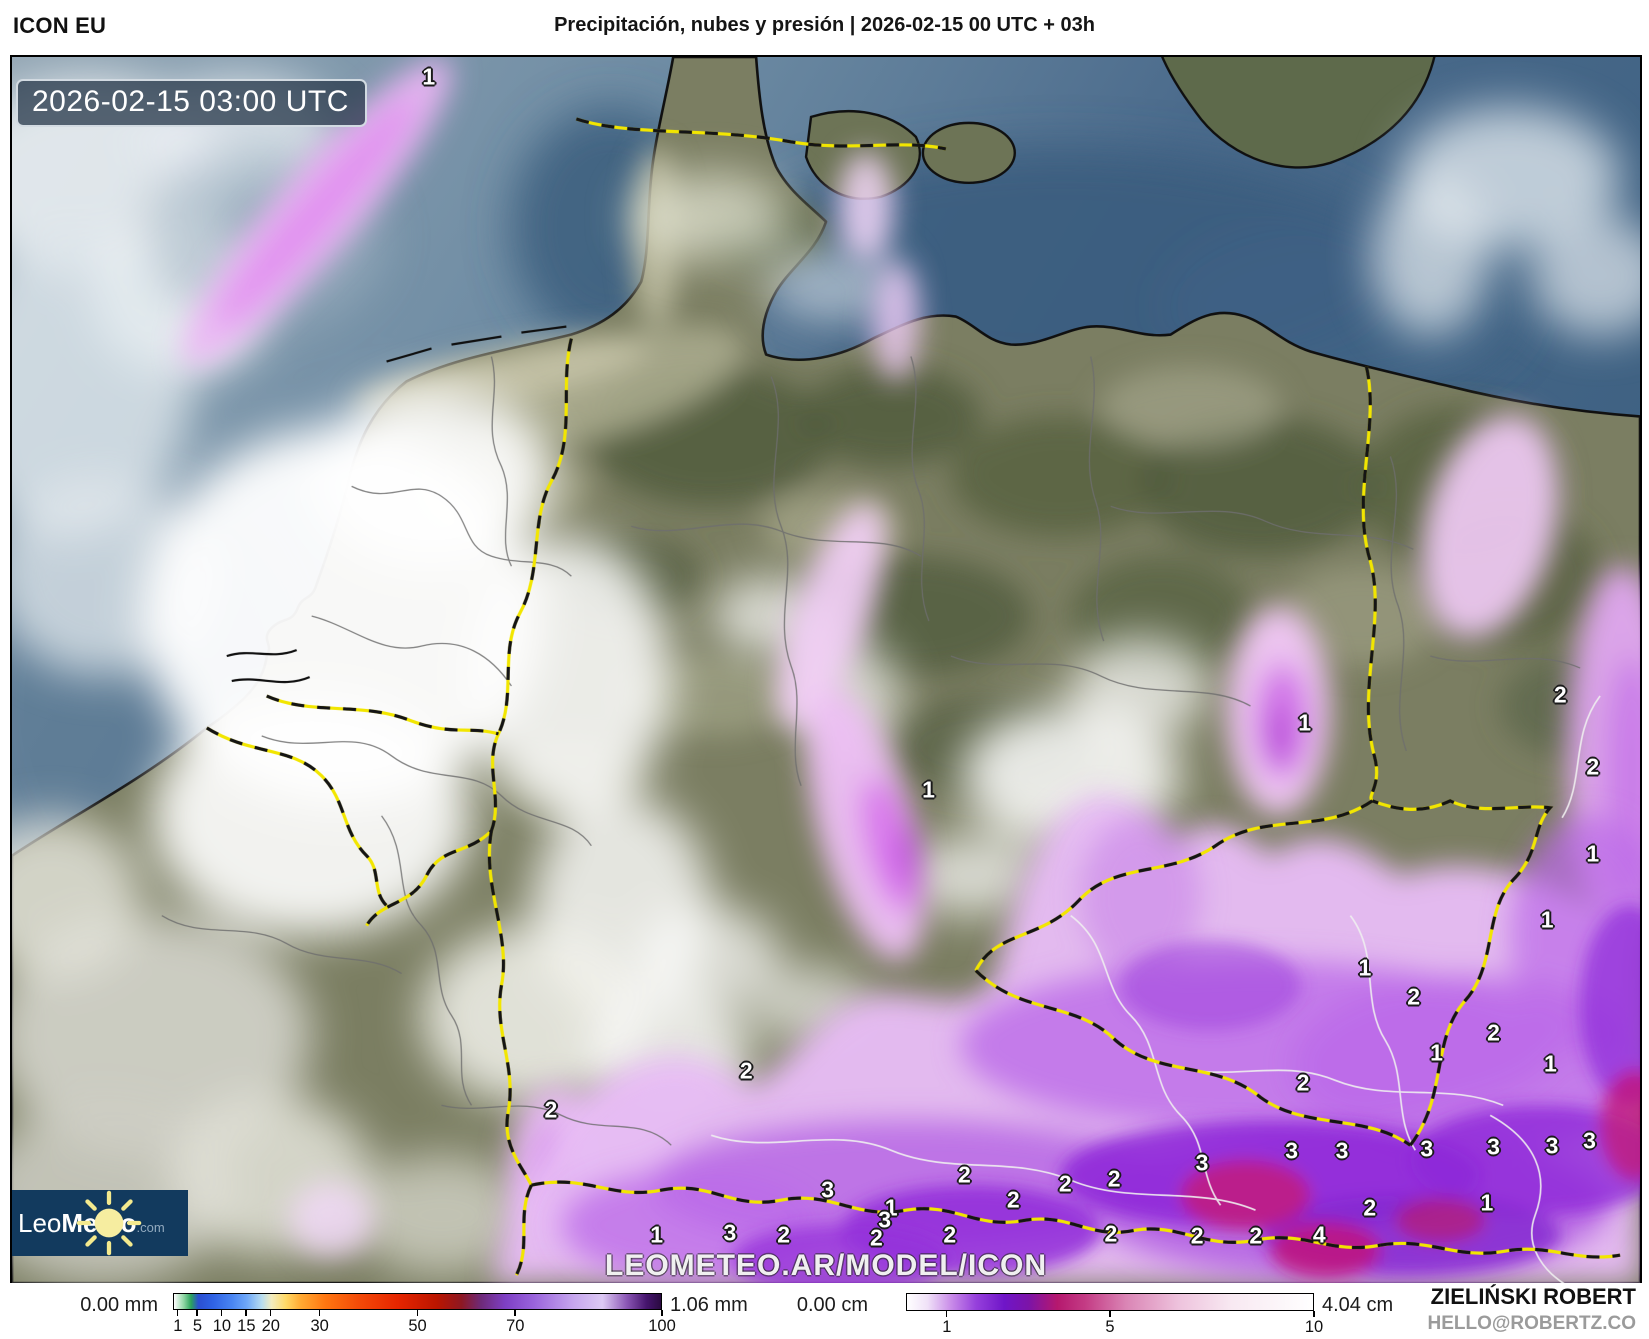 This screenshot has width=1649, height=1339. What do you see at coordinates (319, 1326) in the screenshot?
I see `legend-tick-label: 30` at bounding box center [319, 1326].